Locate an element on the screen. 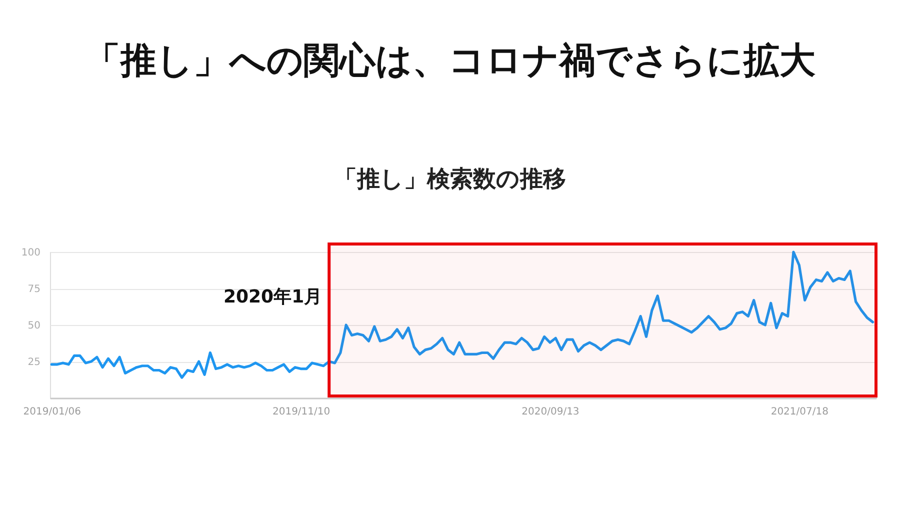 The image size is (900, 505). band-label: 2020年1月 is located at coordinates (272, 297).